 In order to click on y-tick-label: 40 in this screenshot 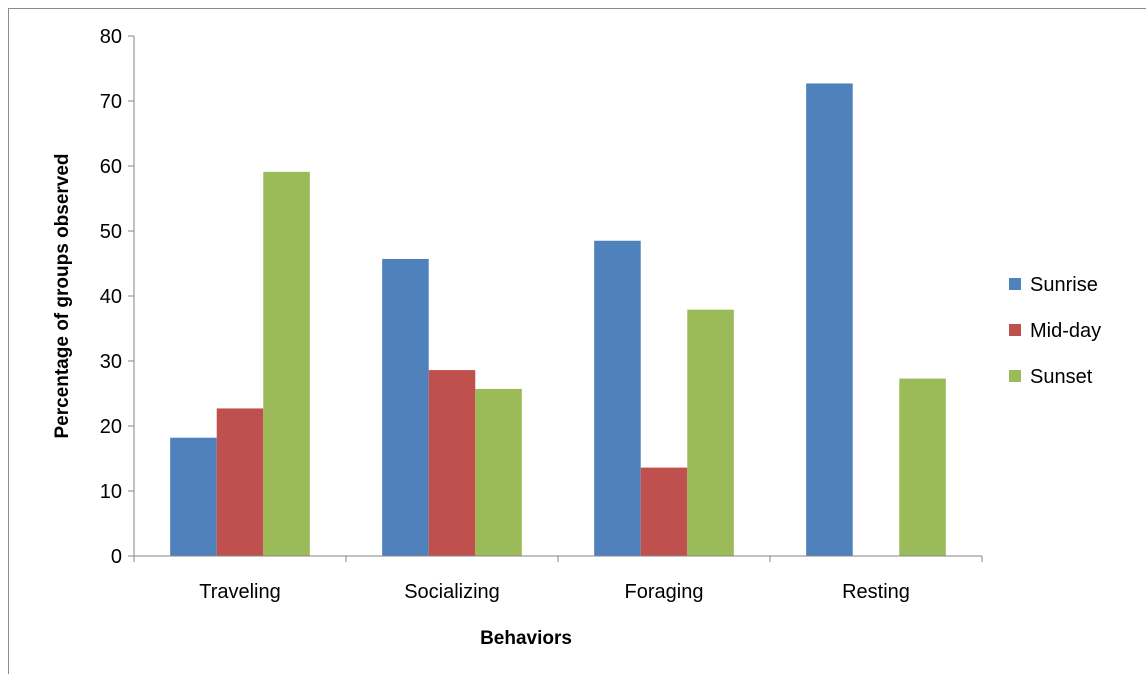, I will do `click(111, 297)`.